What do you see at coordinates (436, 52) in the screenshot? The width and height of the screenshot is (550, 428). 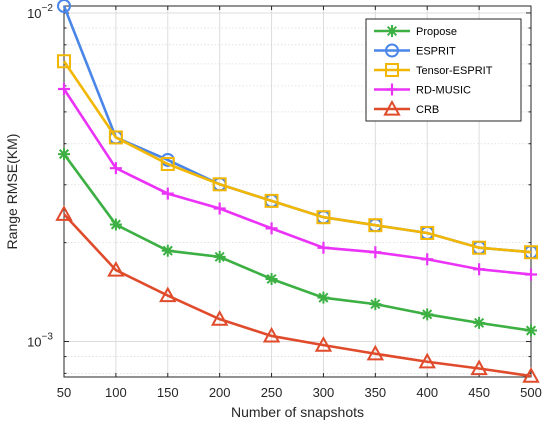 I see `legend-label: ESPRIT` at bounding box center [436, 52].